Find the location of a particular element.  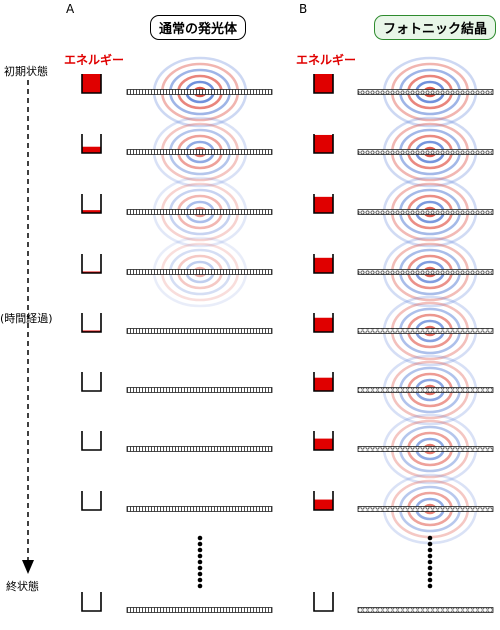

time-arrow-head is located at coordinates (28, 567).